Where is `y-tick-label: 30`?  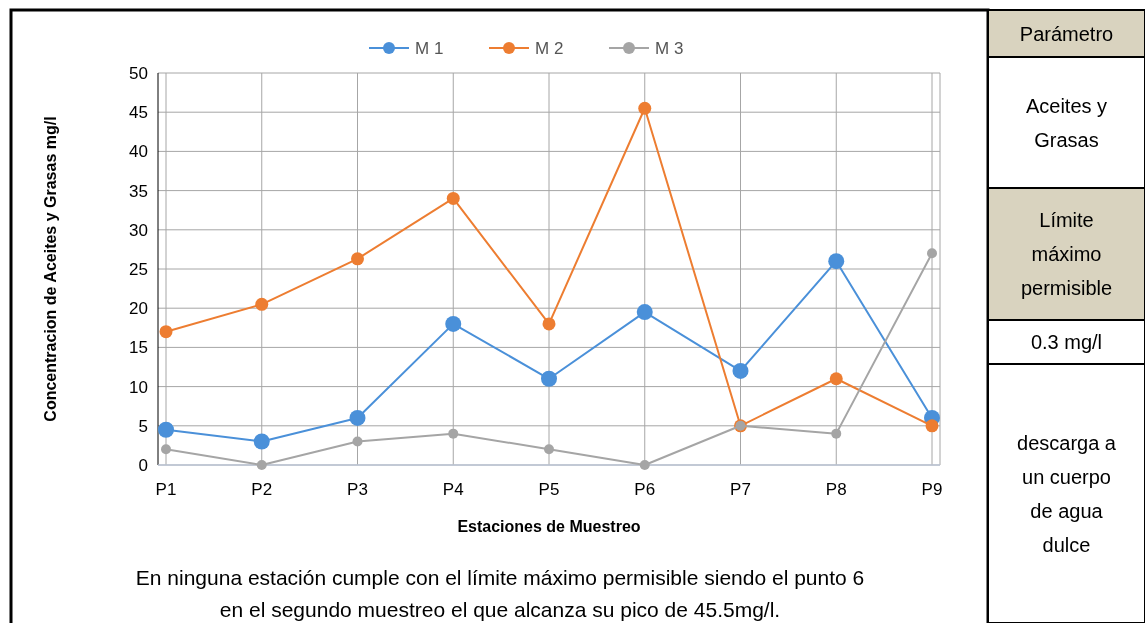 y-tick-label: 30 is located at coordinates (138, 230).